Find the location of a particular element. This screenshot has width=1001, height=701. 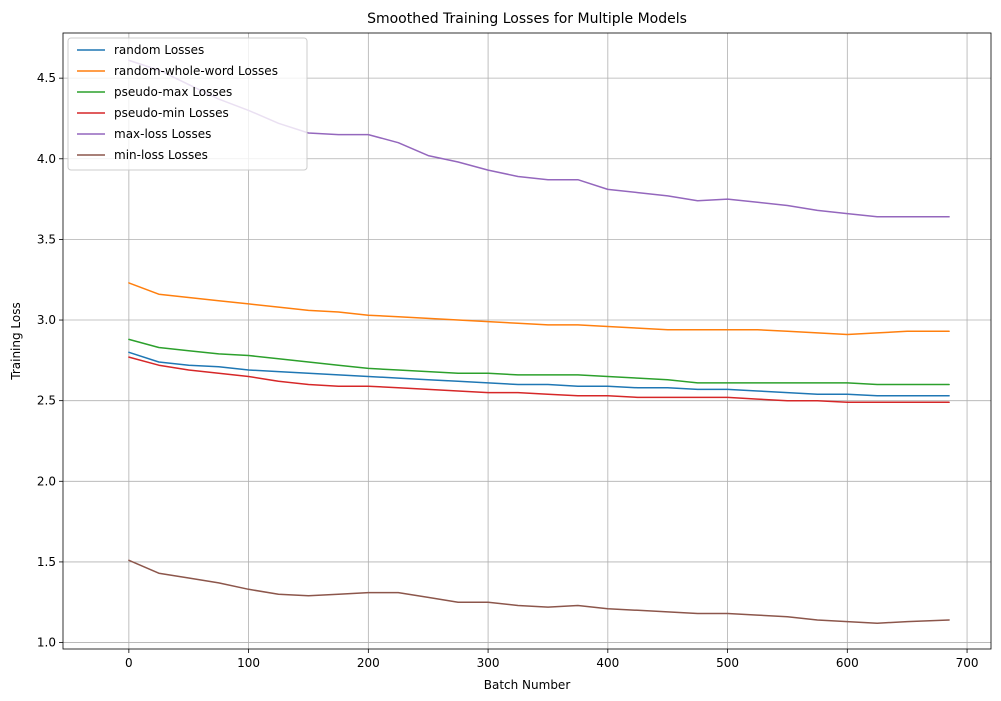

y-tick-label: 4.5 is located at coordinates (46, 78).